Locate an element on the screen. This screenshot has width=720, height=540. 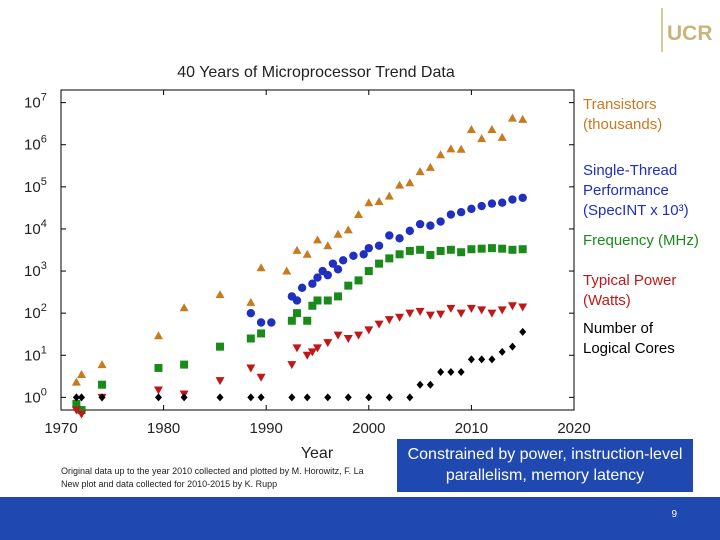
y-tick-label: 10³ is located at coordinates (35, 270).